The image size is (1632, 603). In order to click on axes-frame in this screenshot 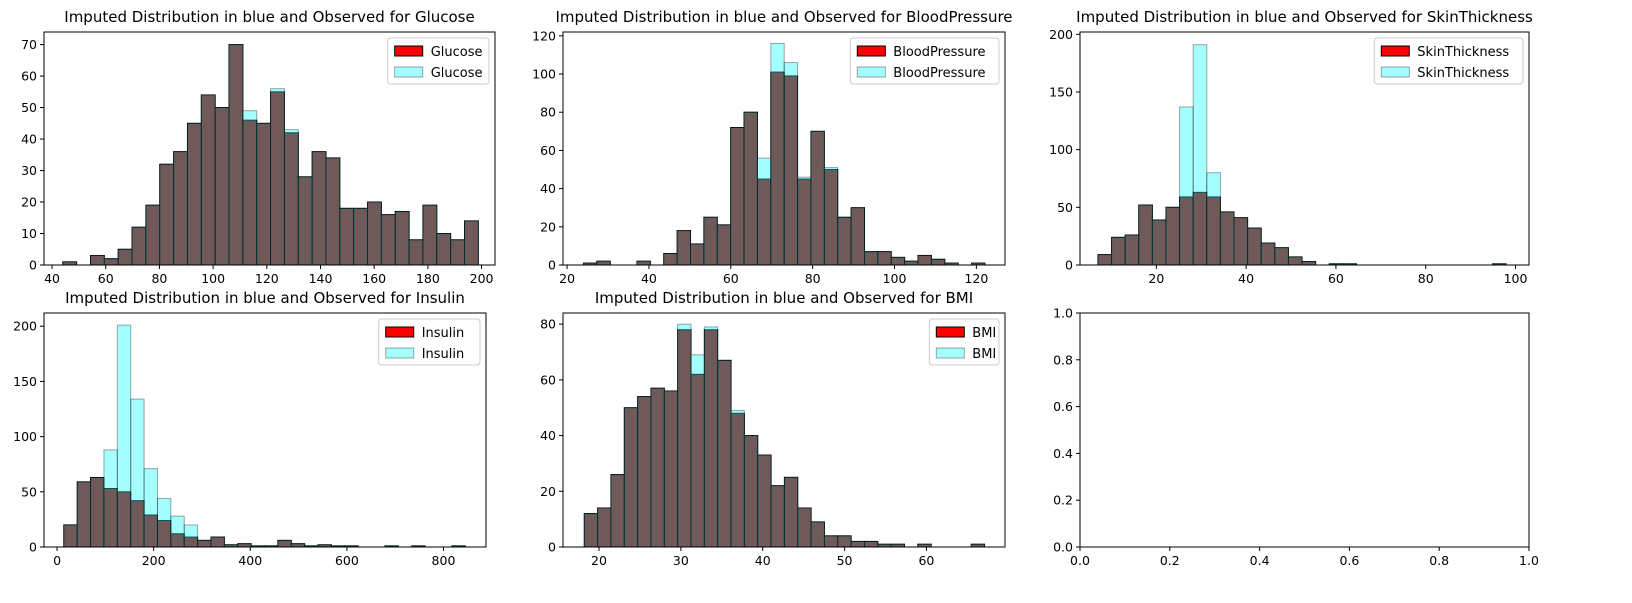, I will do `click(784, 430)`.